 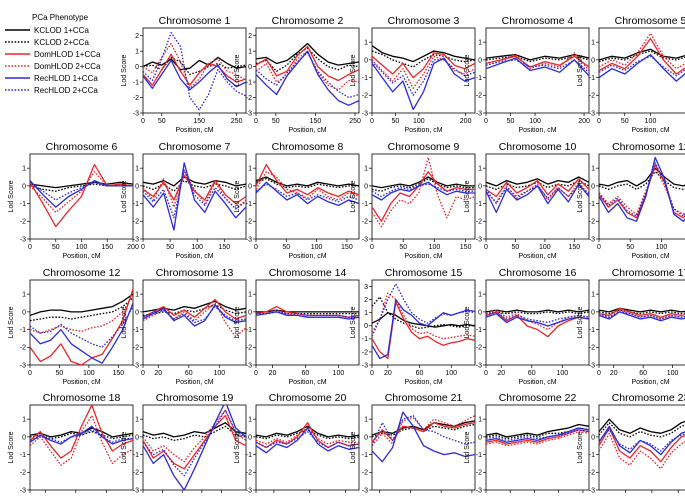 I want to click on panel-title: Chromosome 5, so click(x=650, y=21).